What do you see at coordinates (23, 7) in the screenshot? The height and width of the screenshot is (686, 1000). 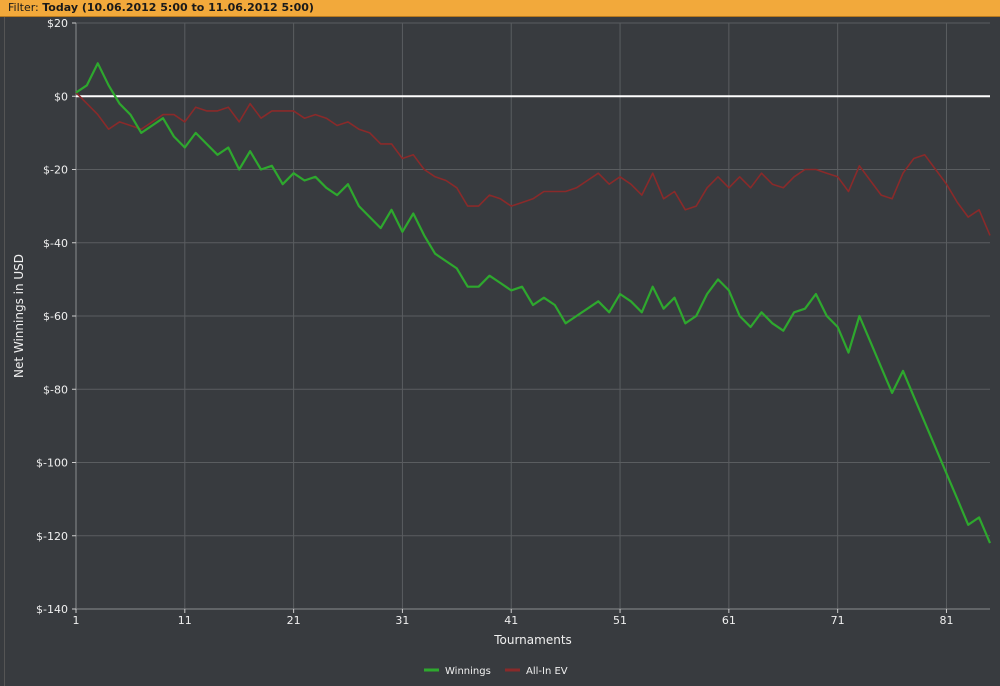 I see `filter-label: Filter:` at bounding box center [23, 7].